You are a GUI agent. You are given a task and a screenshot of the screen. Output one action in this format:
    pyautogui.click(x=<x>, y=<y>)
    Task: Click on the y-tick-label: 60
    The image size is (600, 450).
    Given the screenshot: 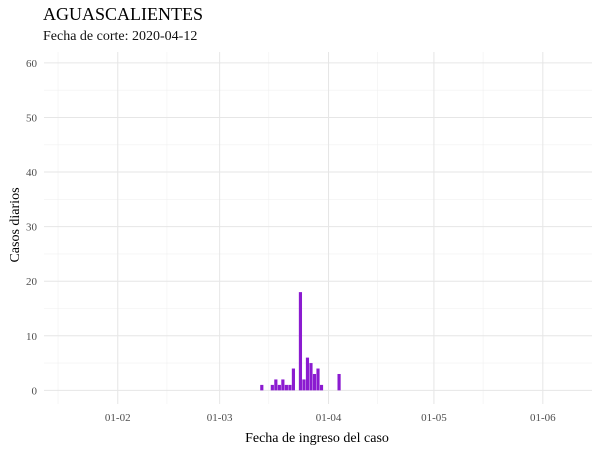 What is the action you would take?
    pyautogui.click(x=32, y=64)
    